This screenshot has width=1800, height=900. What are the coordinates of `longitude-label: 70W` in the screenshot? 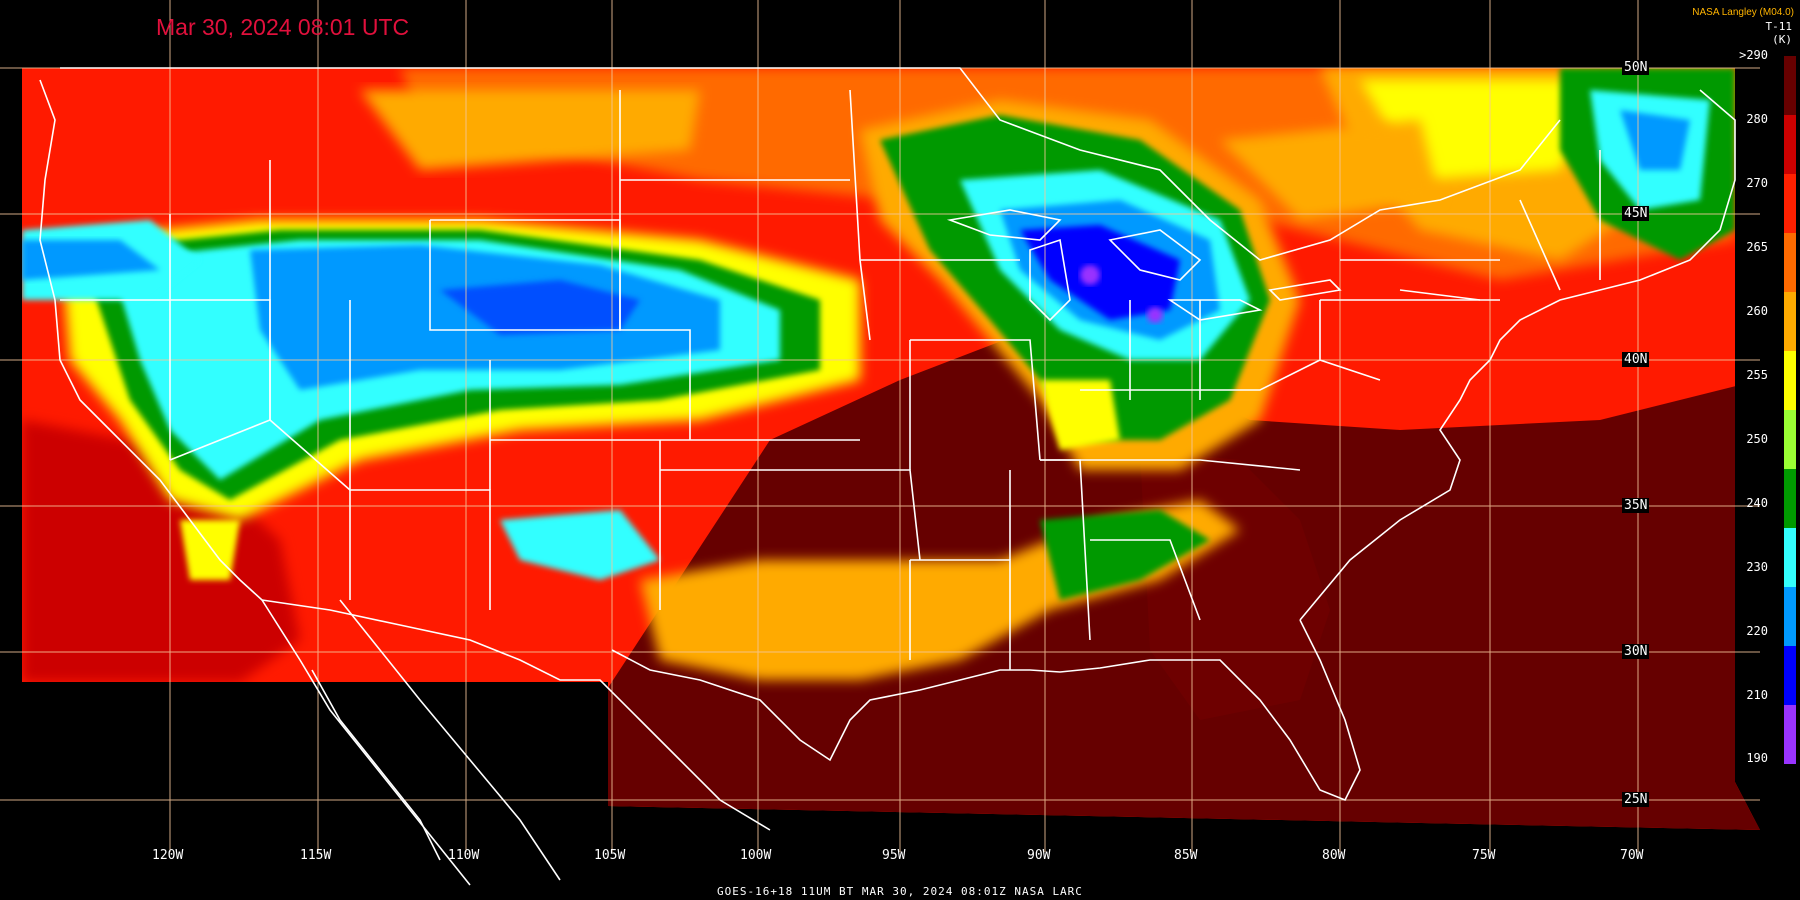 It's located at (1632, 855).